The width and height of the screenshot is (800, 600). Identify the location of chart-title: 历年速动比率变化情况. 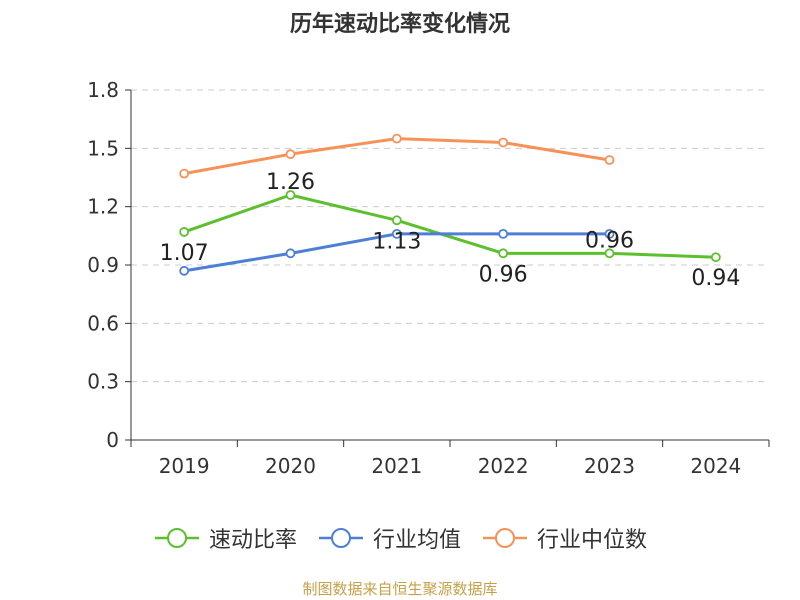
(399, 24).